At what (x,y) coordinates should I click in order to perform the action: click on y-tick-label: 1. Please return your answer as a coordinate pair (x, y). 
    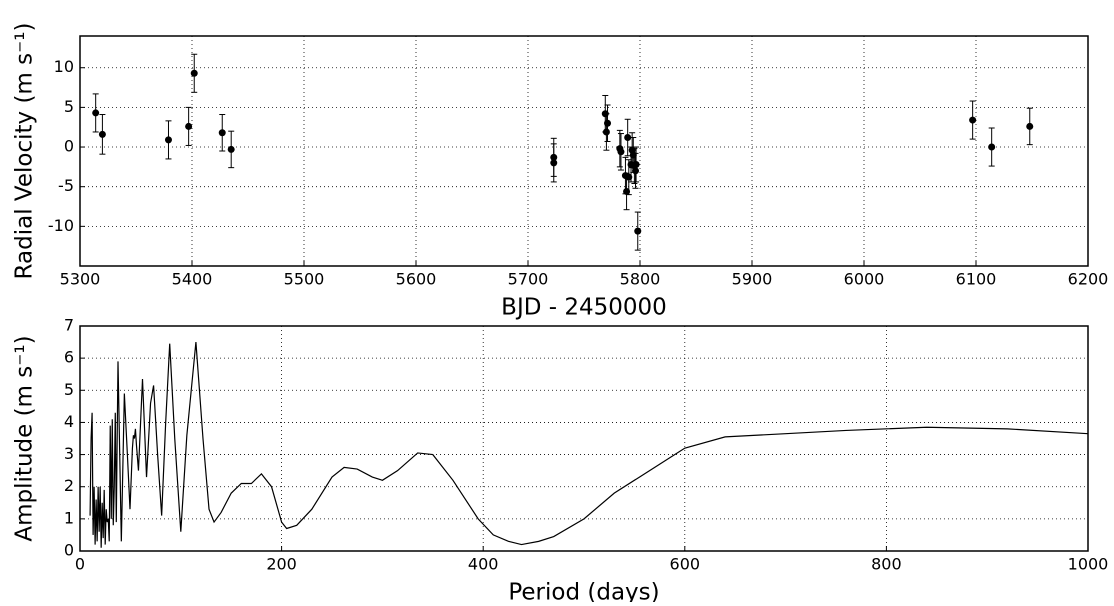
    Looking at the image, I should click on (69, 517).